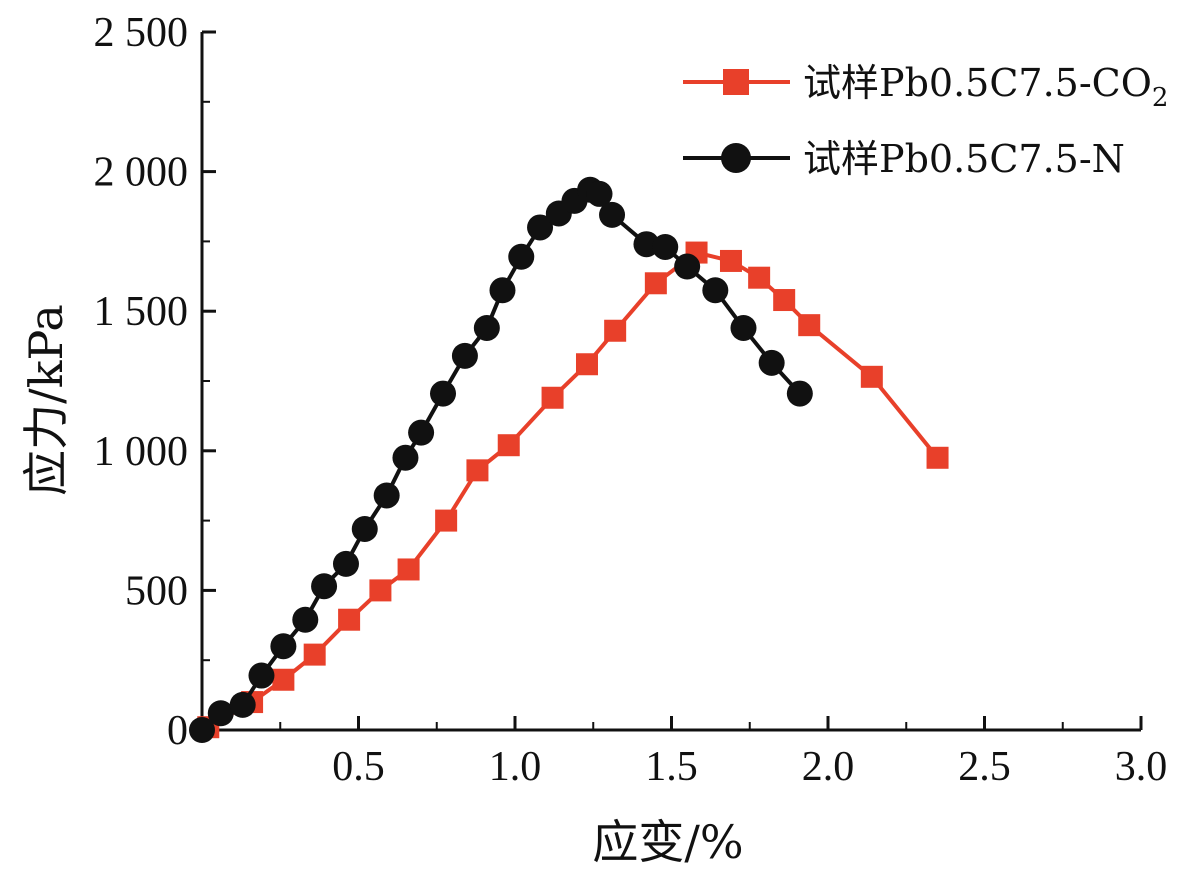 Image resolution: width=1183 pixels, height=878 pixels. I want to click on legend-label-co2-main: 试样Pb0.5C7.5-CO, so click(977, 83).